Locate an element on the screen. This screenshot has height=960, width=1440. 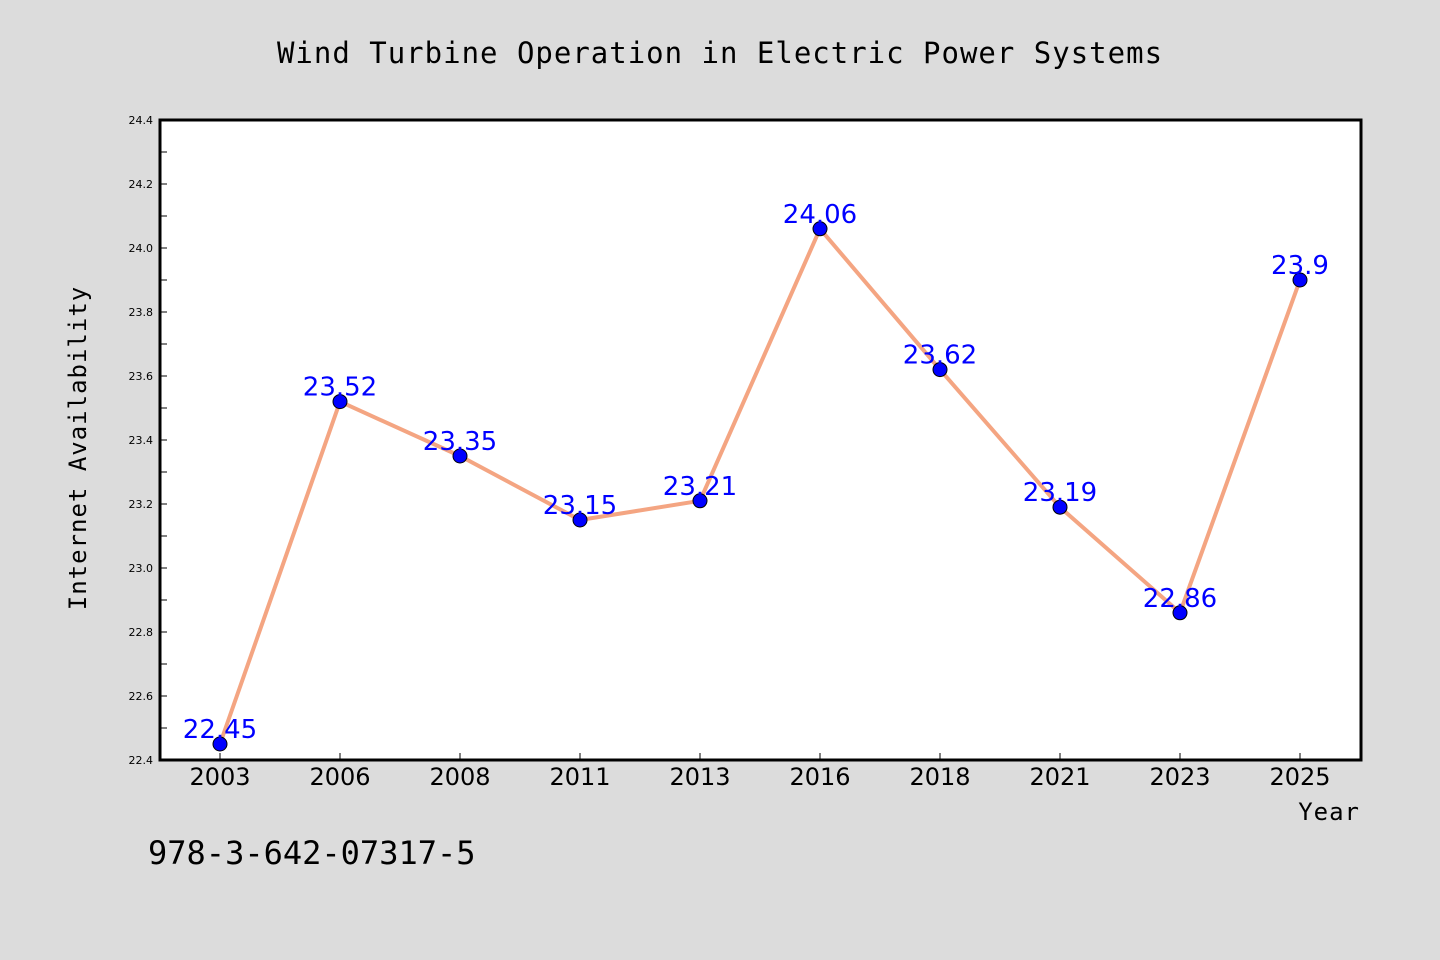
x-tick-label: 2025 is located at coordinates (1299, 777).